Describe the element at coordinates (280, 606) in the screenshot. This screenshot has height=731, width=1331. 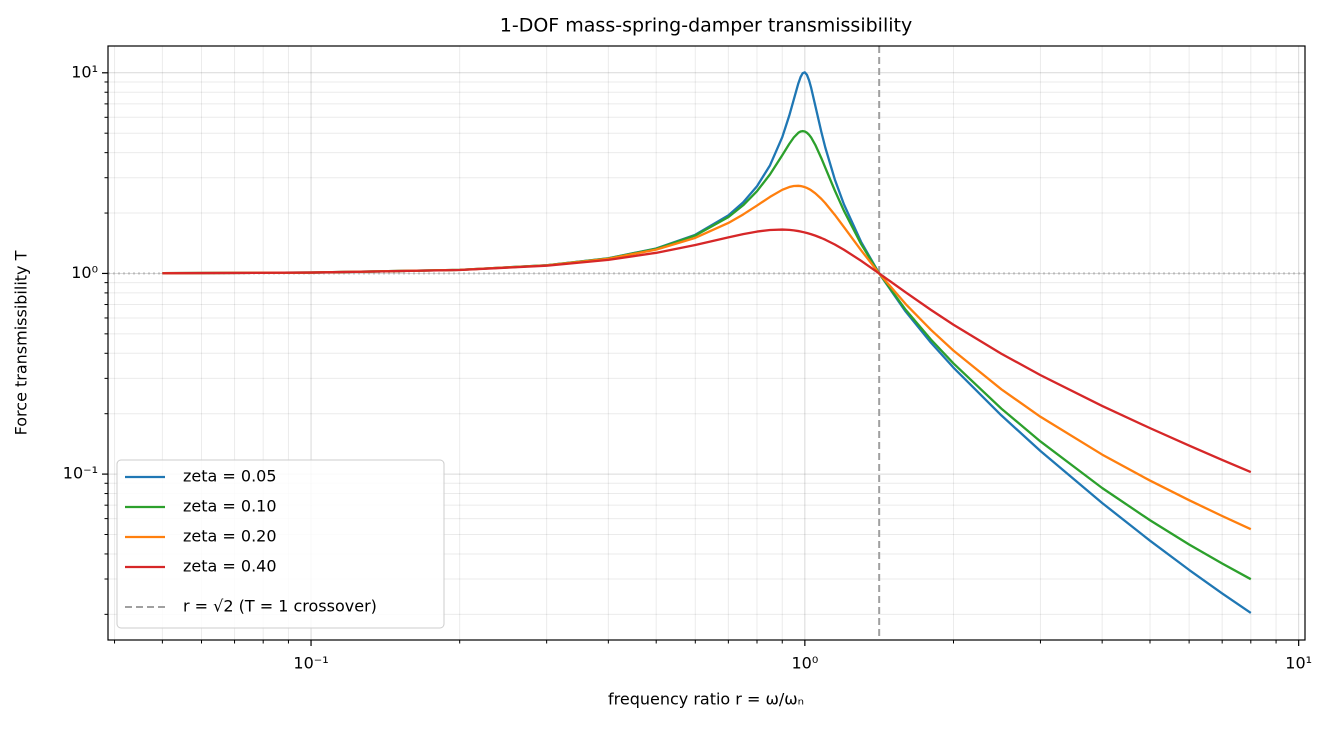
I see `legend-label: r = √2 (T = 1 crossover)` at that location.